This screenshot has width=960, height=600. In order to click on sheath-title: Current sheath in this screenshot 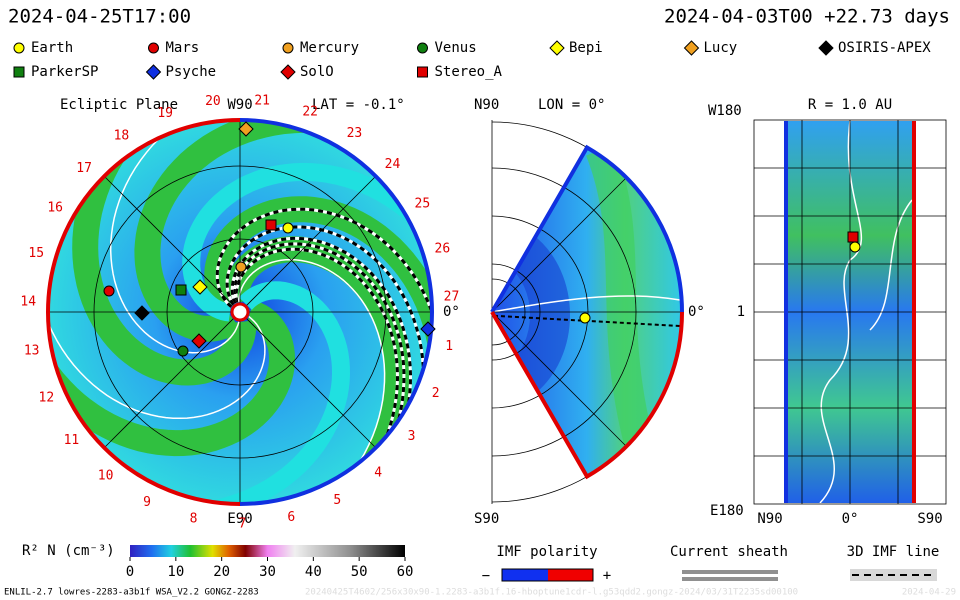, I will do `click(729, 552)`.